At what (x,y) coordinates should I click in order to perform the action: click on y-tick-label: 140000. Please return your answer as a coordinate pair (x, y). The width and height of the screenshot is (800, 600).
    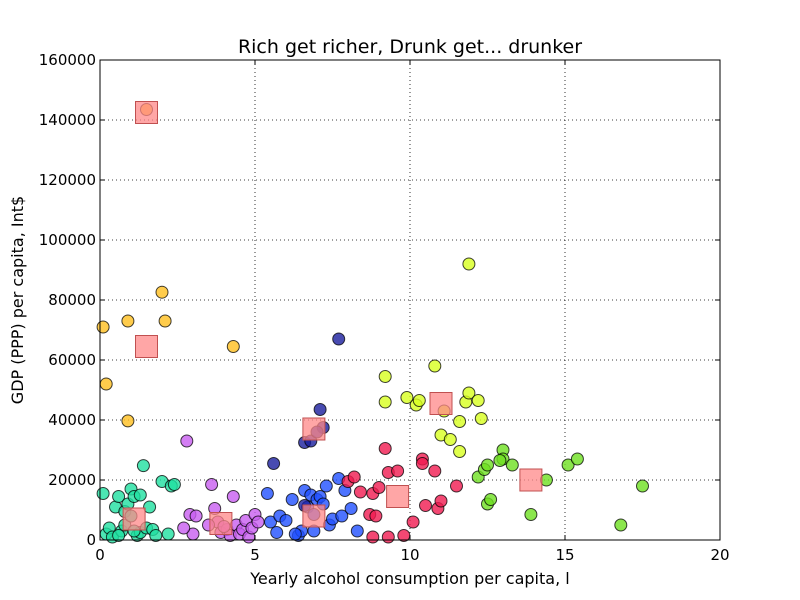
    Looking at the image, I should click on (67, 120).